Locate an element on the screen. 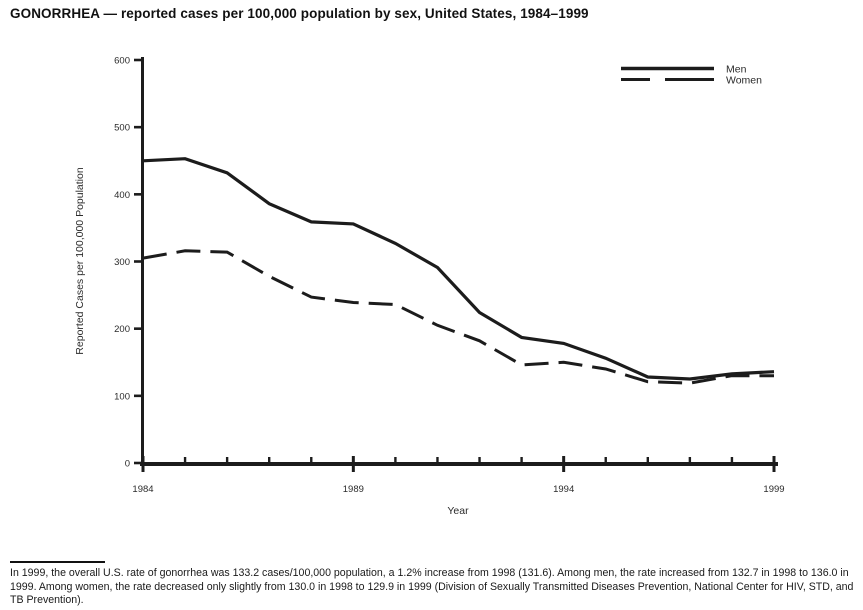 This screenshot has width=863, height=610. legend-men-label: Men is located at coordinates (736, 70).